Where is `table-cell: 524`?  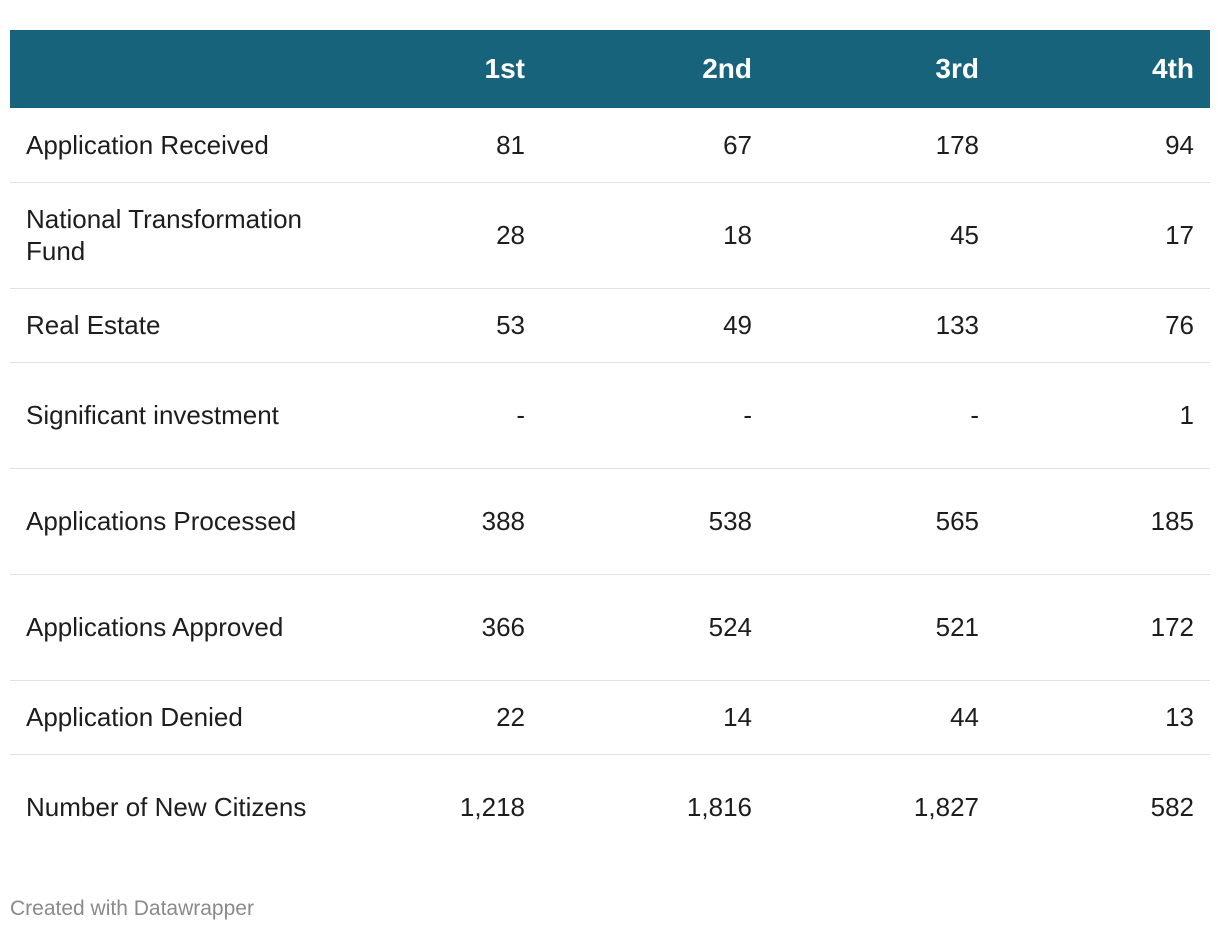 table-cell: 524 is located at coordinates (654, 627).